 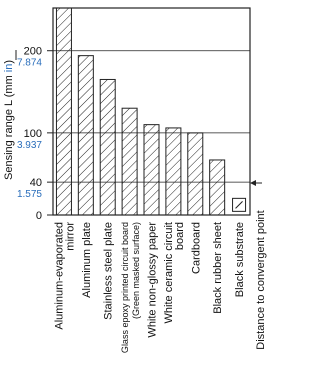 I want to click on x-tick-label: board, so click(x=180, y=236).